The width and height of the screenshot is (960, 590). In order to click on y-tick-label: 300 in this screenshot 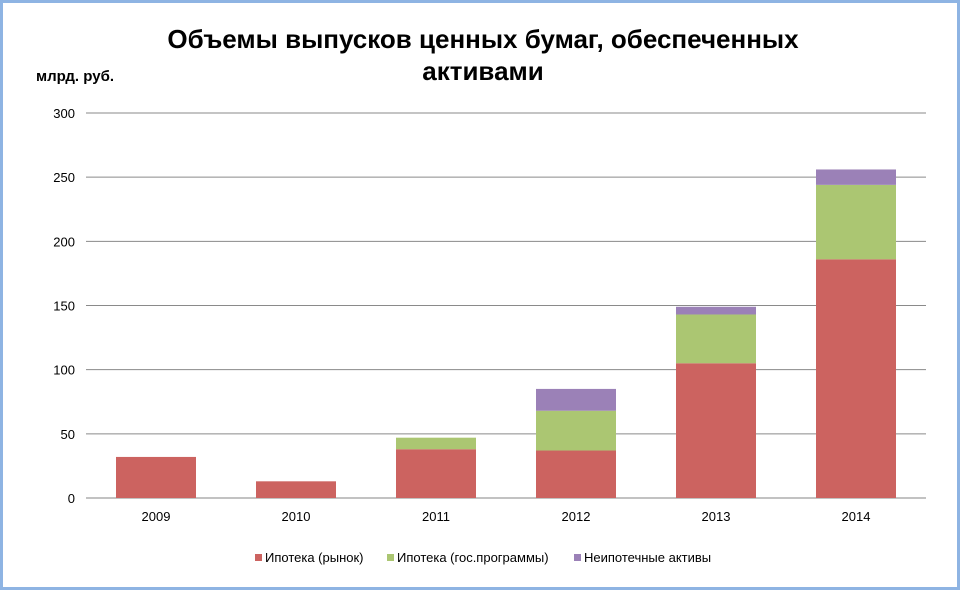, I will do `click(64, 113)`.